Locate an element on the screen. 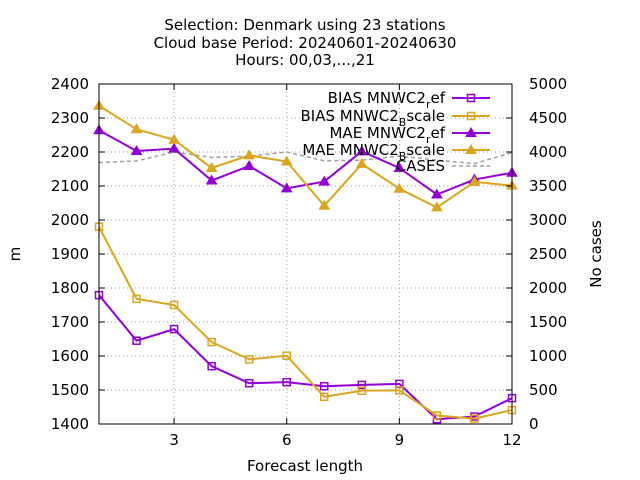  legend-entry: BIAS MNWC2Bscale is located at coordinates (395, 118).